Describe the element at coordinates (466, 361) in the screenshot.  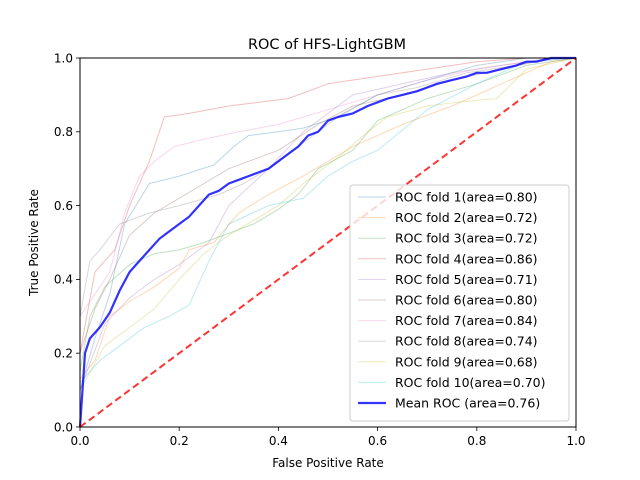
I see `legend-label-roc-fold-9-area-0-68: ROC fold 9(area=0.68)` at that location.